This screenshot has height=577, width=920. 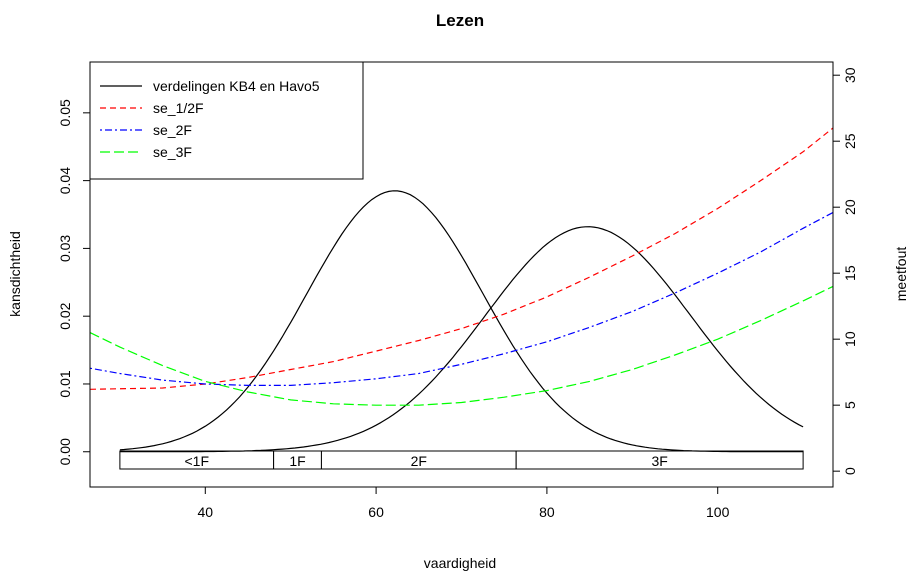 What do you see at coordinates (547, 512) in the screenshot?
I see `x-tick-label: 80` at bounding box center [547, 512].